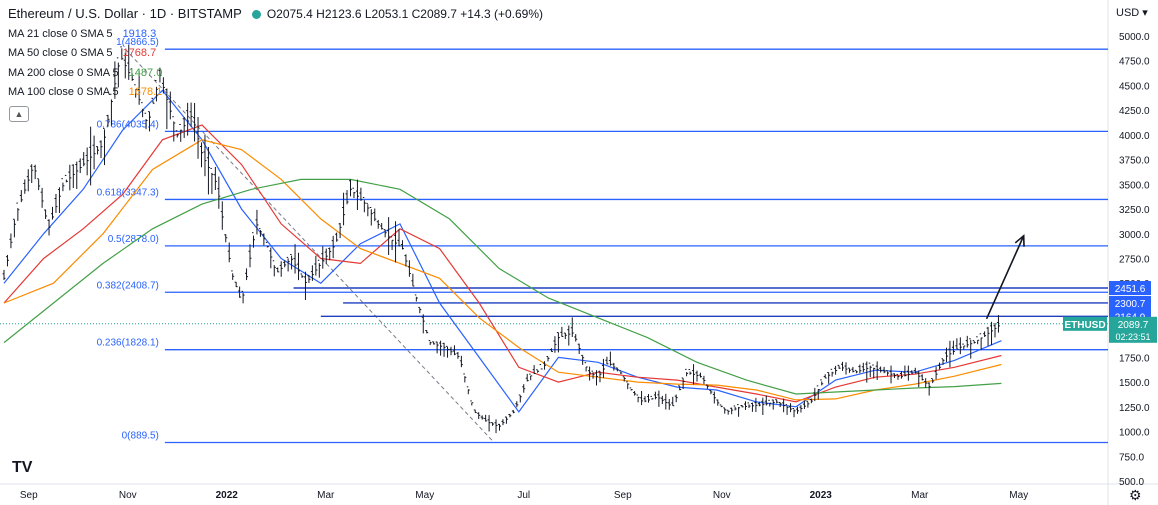  What do you see at coordinates (1134, 408) in the screenshot?
I see `y-tick-label: 1250.0` at bounding box center [1134, 408].